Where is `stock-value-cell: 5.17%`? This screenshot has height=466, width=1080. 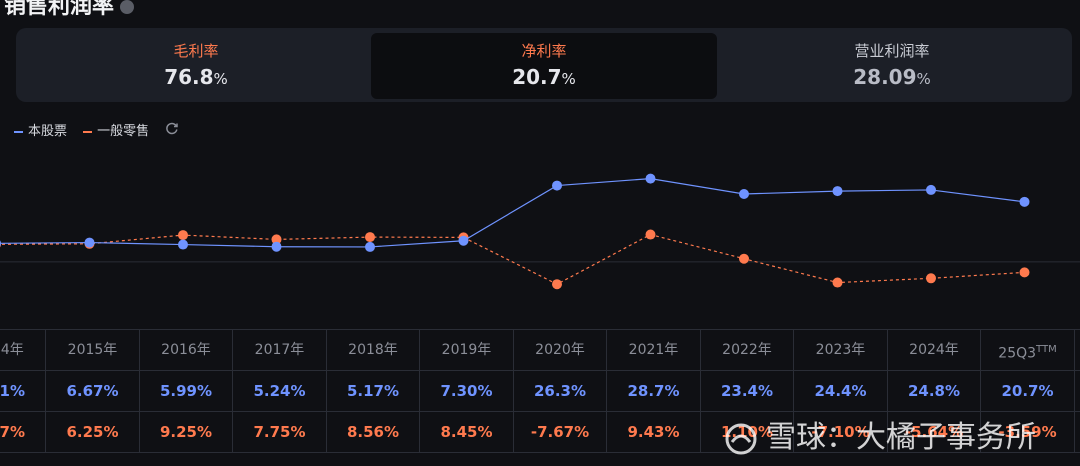 stock-value-cell: 5.17% is located at coordinates (373, 391).